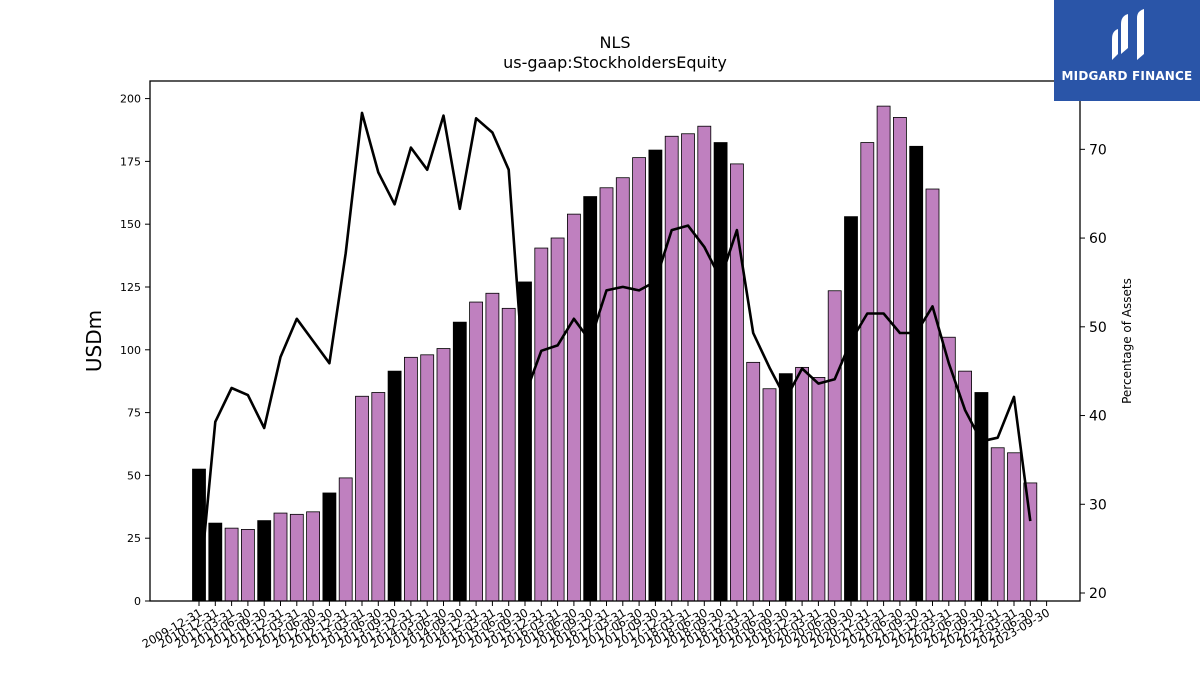 The width and height of the screenshot is (1200, 675). What do you see at coordinates (1098, 328) in the screenshot?
I see `right-tick-label: 50` at bounding box center [1098, 328].